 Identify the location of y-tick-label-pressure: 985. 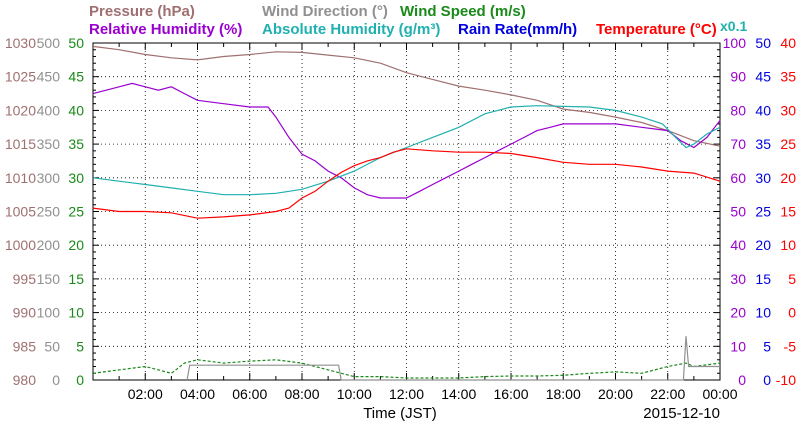
(25, 346).